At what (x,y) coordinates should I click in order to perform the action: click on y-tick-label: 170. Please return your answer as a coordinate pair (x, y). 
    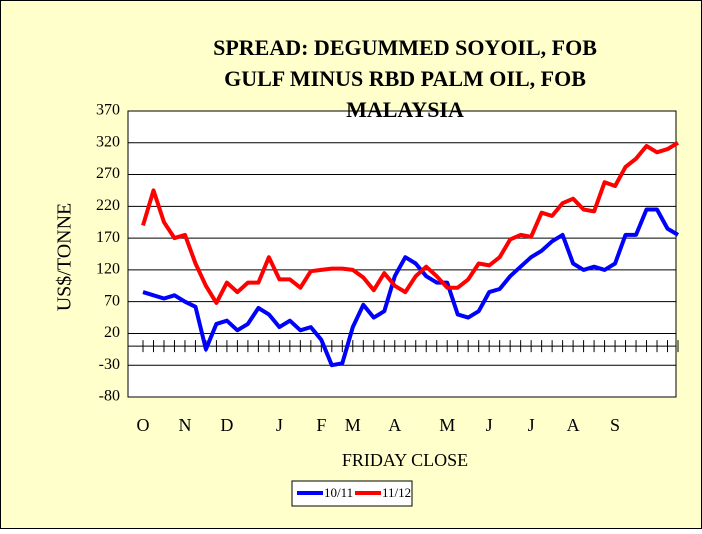
    Looking at the image, I should click on (108, 237).